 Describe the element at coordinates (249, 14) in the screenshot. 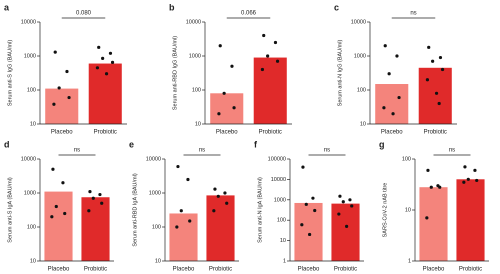

I see `sig-label: 0.066` at that location.